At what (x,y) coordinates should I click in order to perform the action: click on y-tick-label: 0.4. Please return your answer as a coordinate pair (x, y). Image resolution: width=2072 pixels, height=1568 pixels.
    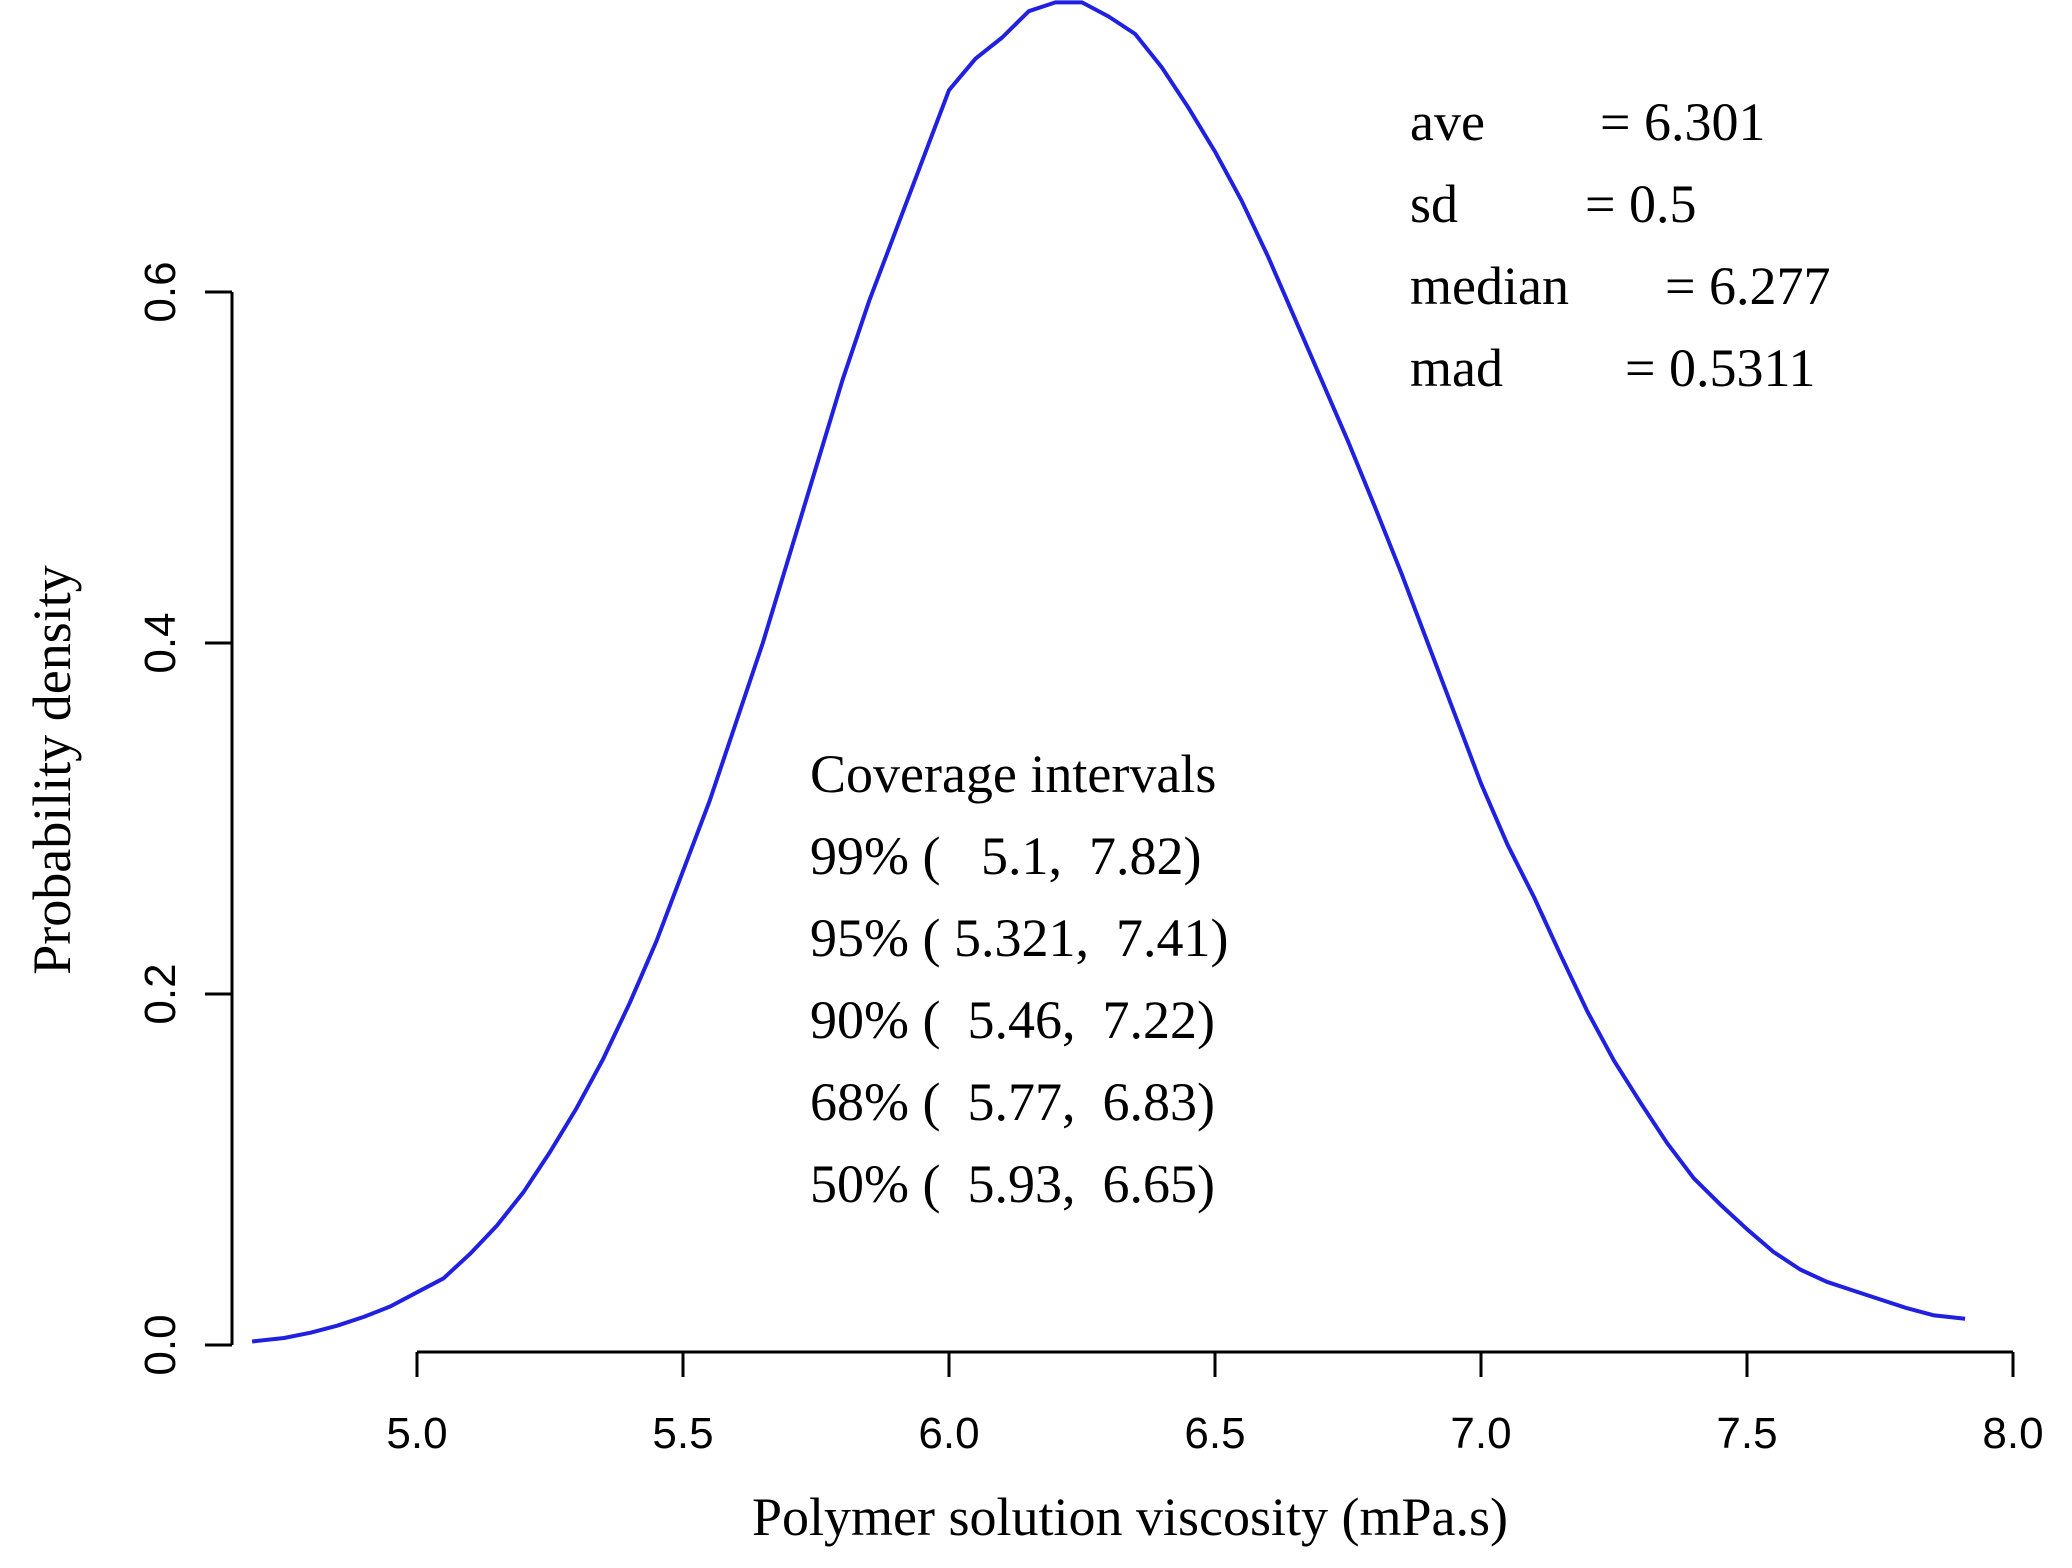
    Looking at the image, I should click on (160, 642).